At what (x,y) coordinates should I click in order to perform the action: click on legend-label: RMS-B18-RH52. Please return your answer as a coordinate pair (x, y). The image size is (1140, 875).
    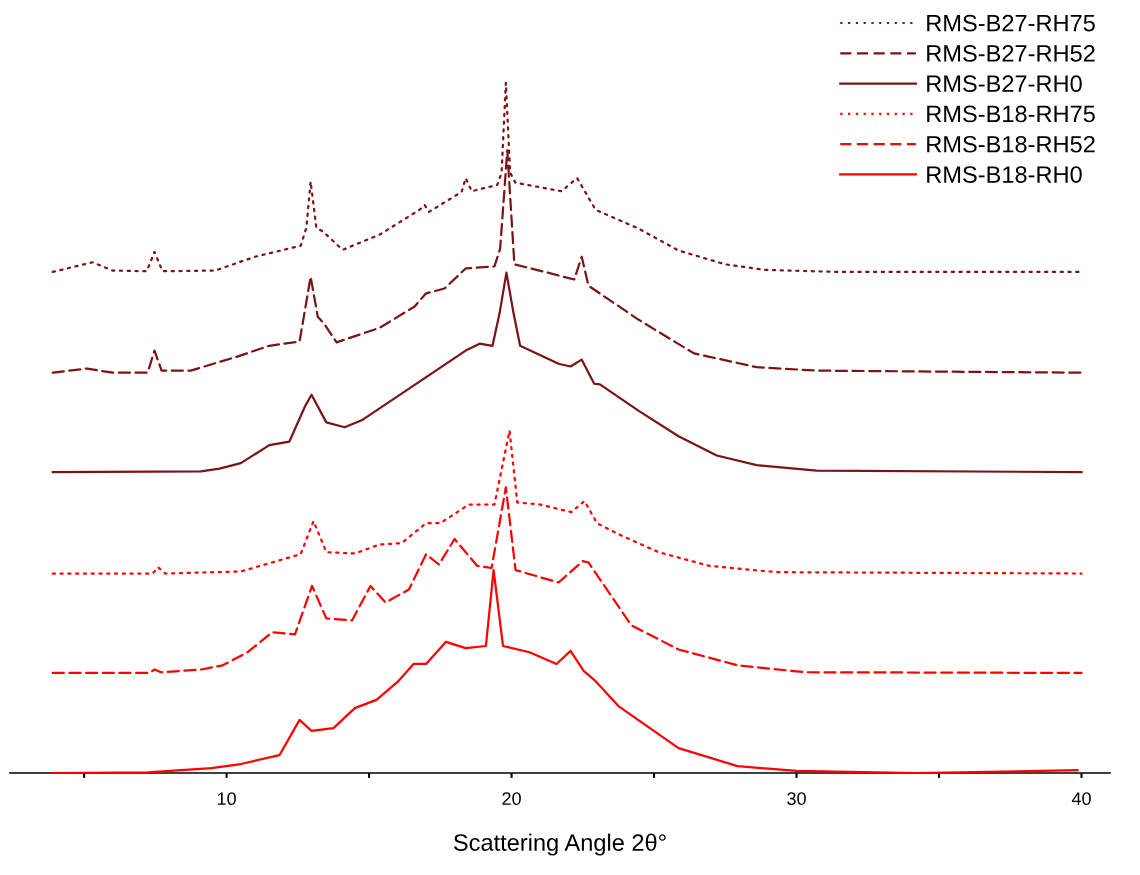
    Looking at the image, I should click on (1011, 144).